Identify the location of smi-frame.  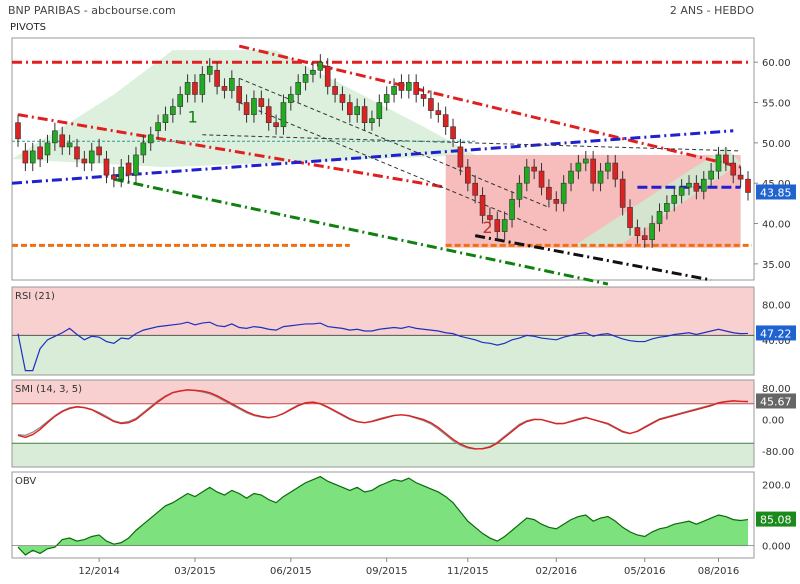
(383, 423).